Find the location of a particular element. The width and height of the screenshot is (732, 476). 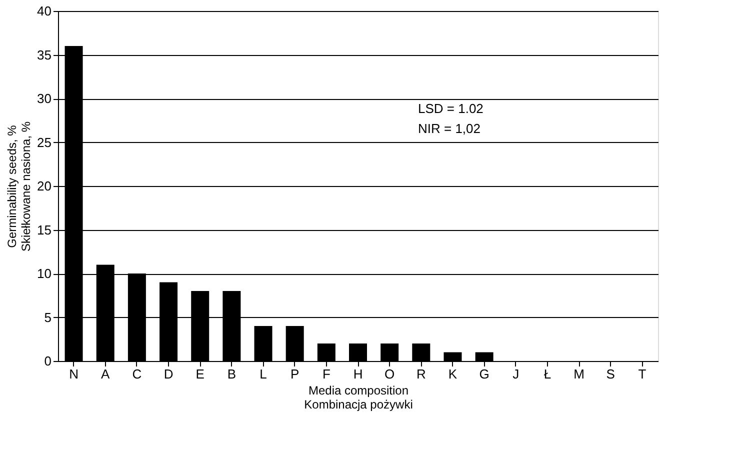

x-tick-label: K is located at coordinates (453, 374).